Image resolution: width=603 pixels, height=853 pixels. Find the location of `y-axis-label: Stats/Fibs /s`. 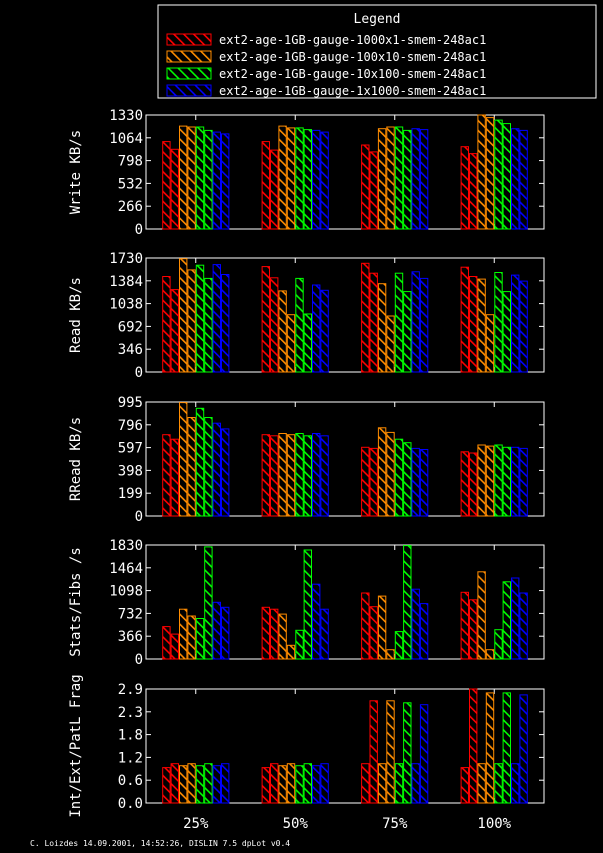

y-axis-label: Stats/Fibs /s is located at coordinates (76, 602).